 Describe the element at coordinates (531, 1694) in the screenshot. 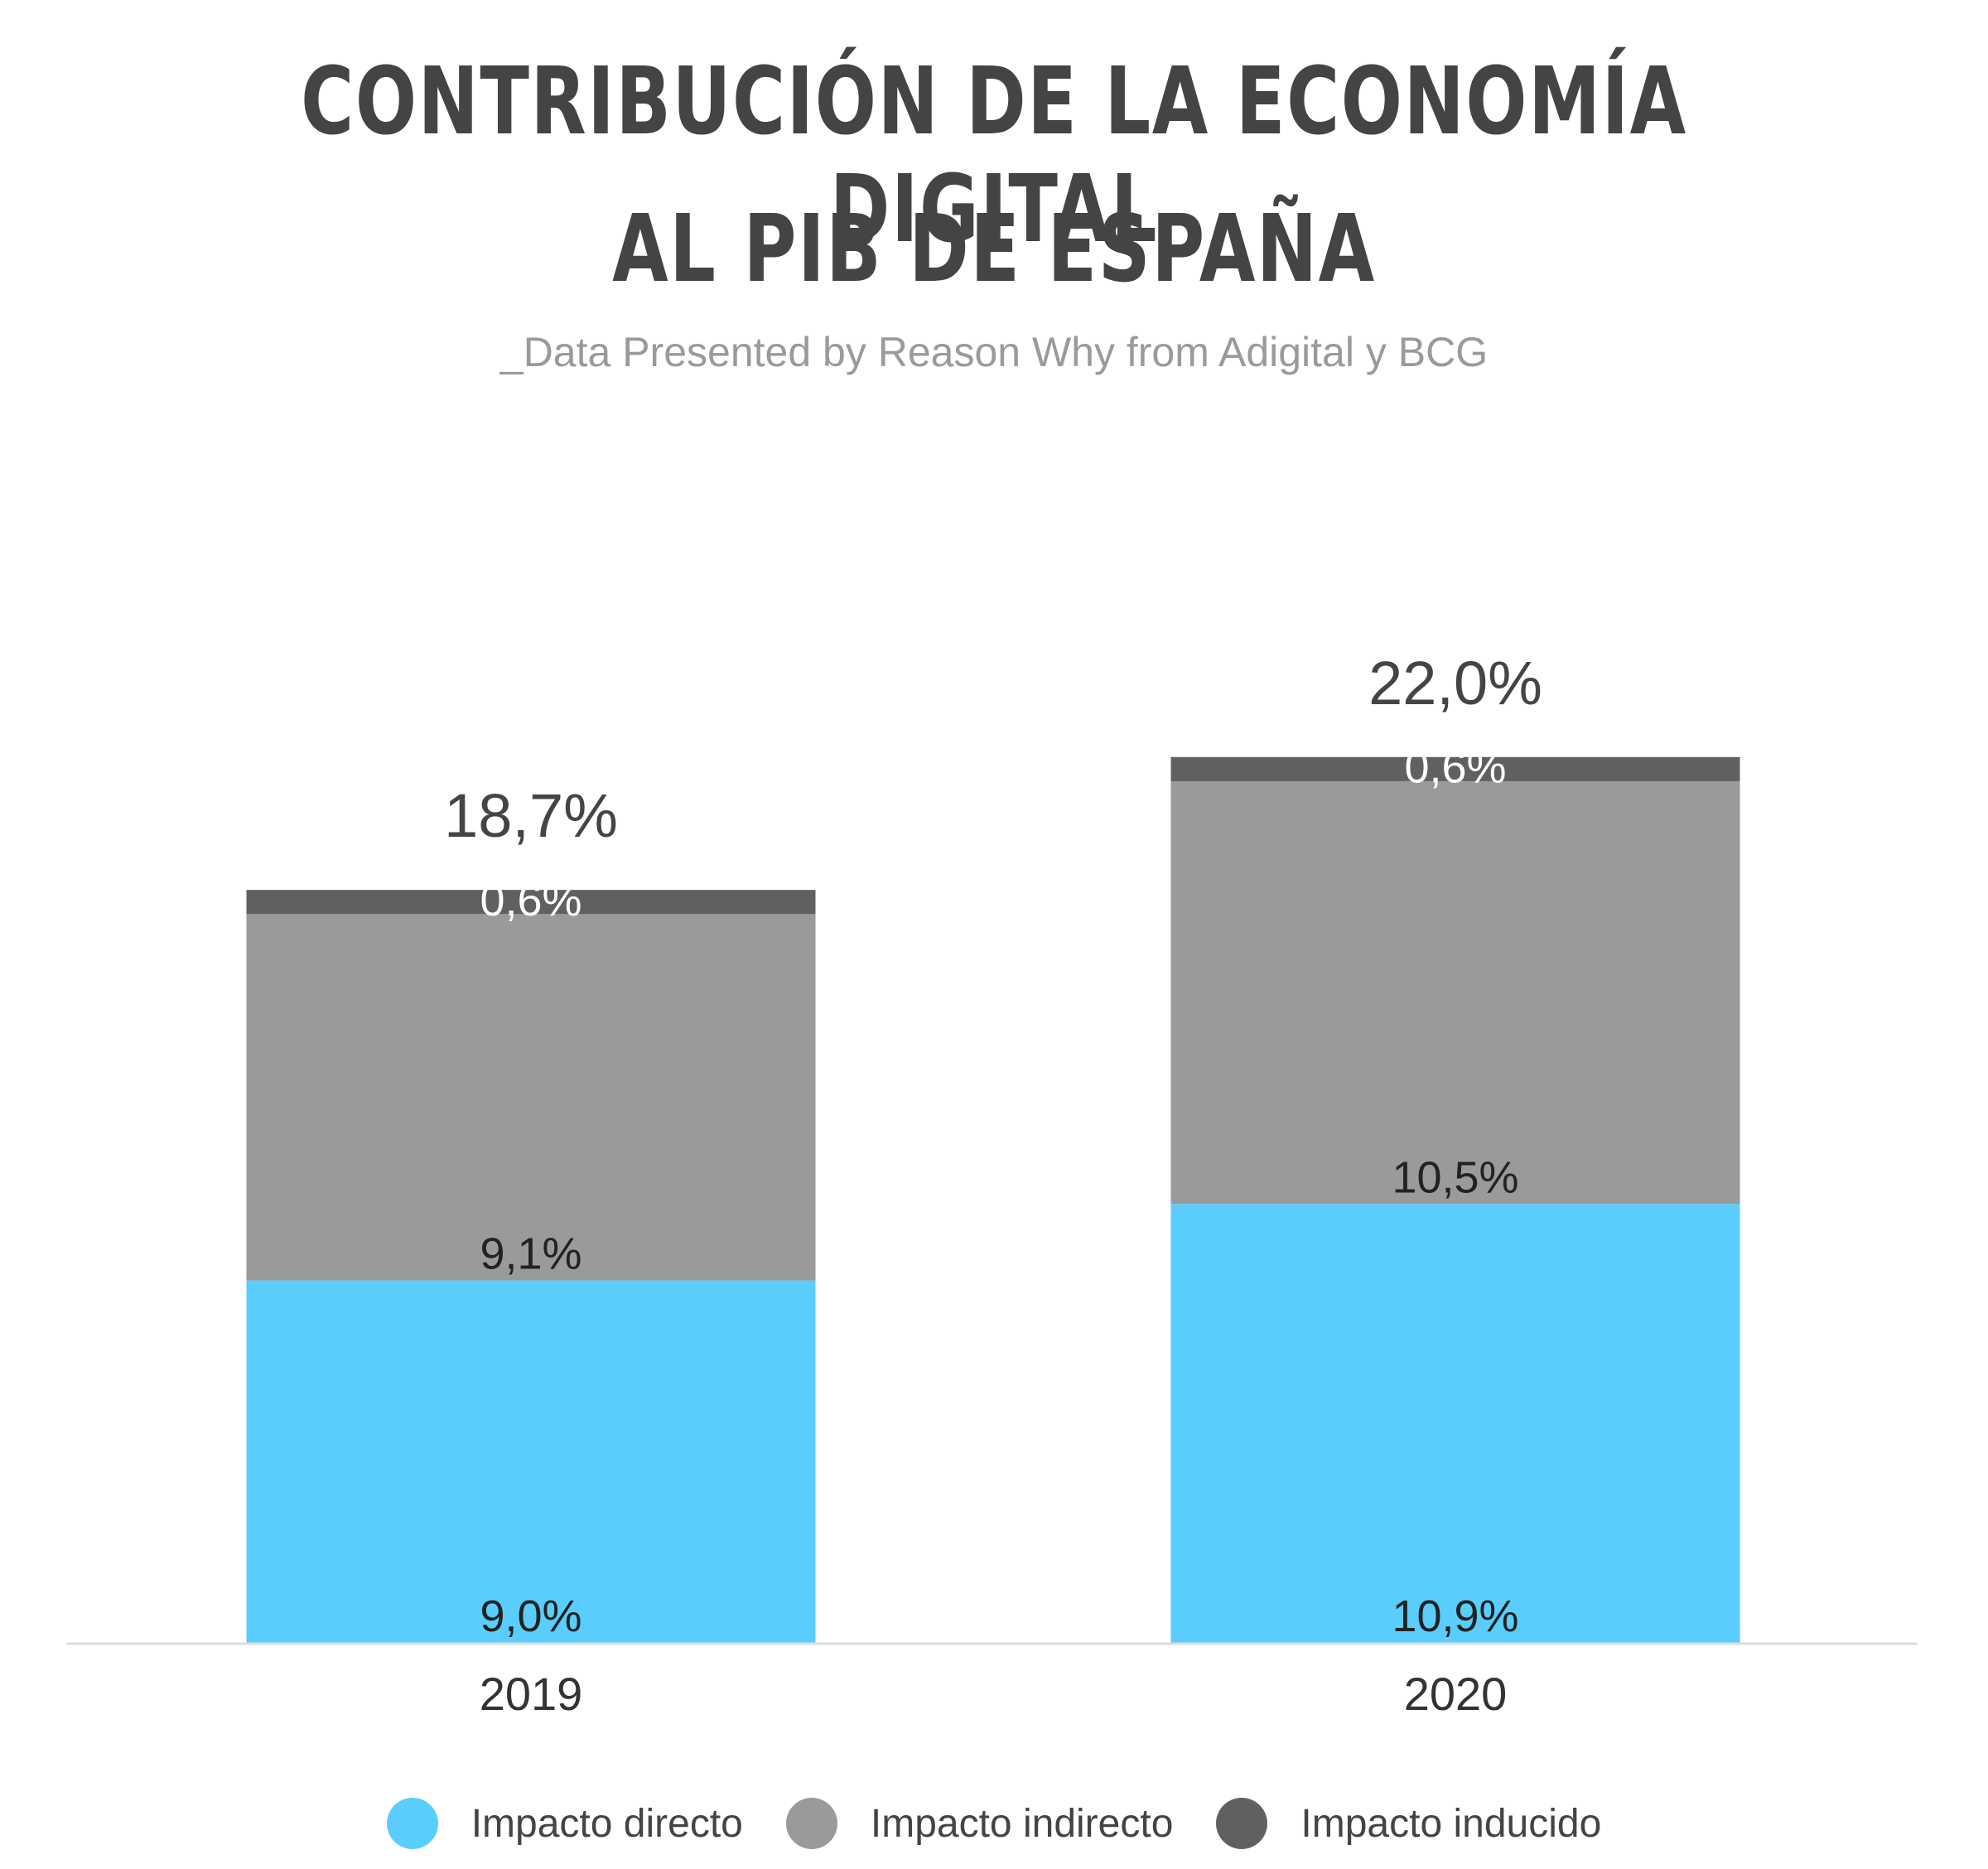

I see `category-label-2019: 2019` at that location.